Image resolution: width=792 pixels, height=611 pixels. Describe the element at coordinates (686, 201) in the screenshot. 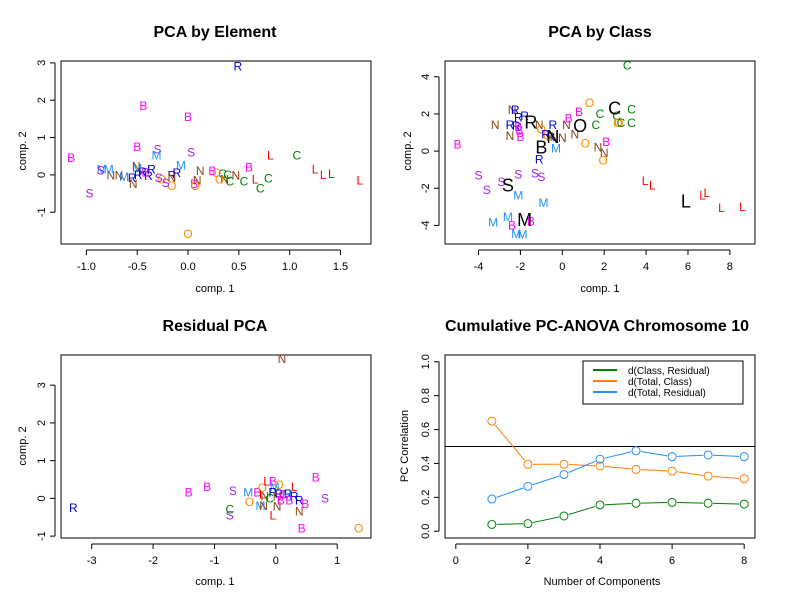

I see `class-centroid-l: L` at that location.